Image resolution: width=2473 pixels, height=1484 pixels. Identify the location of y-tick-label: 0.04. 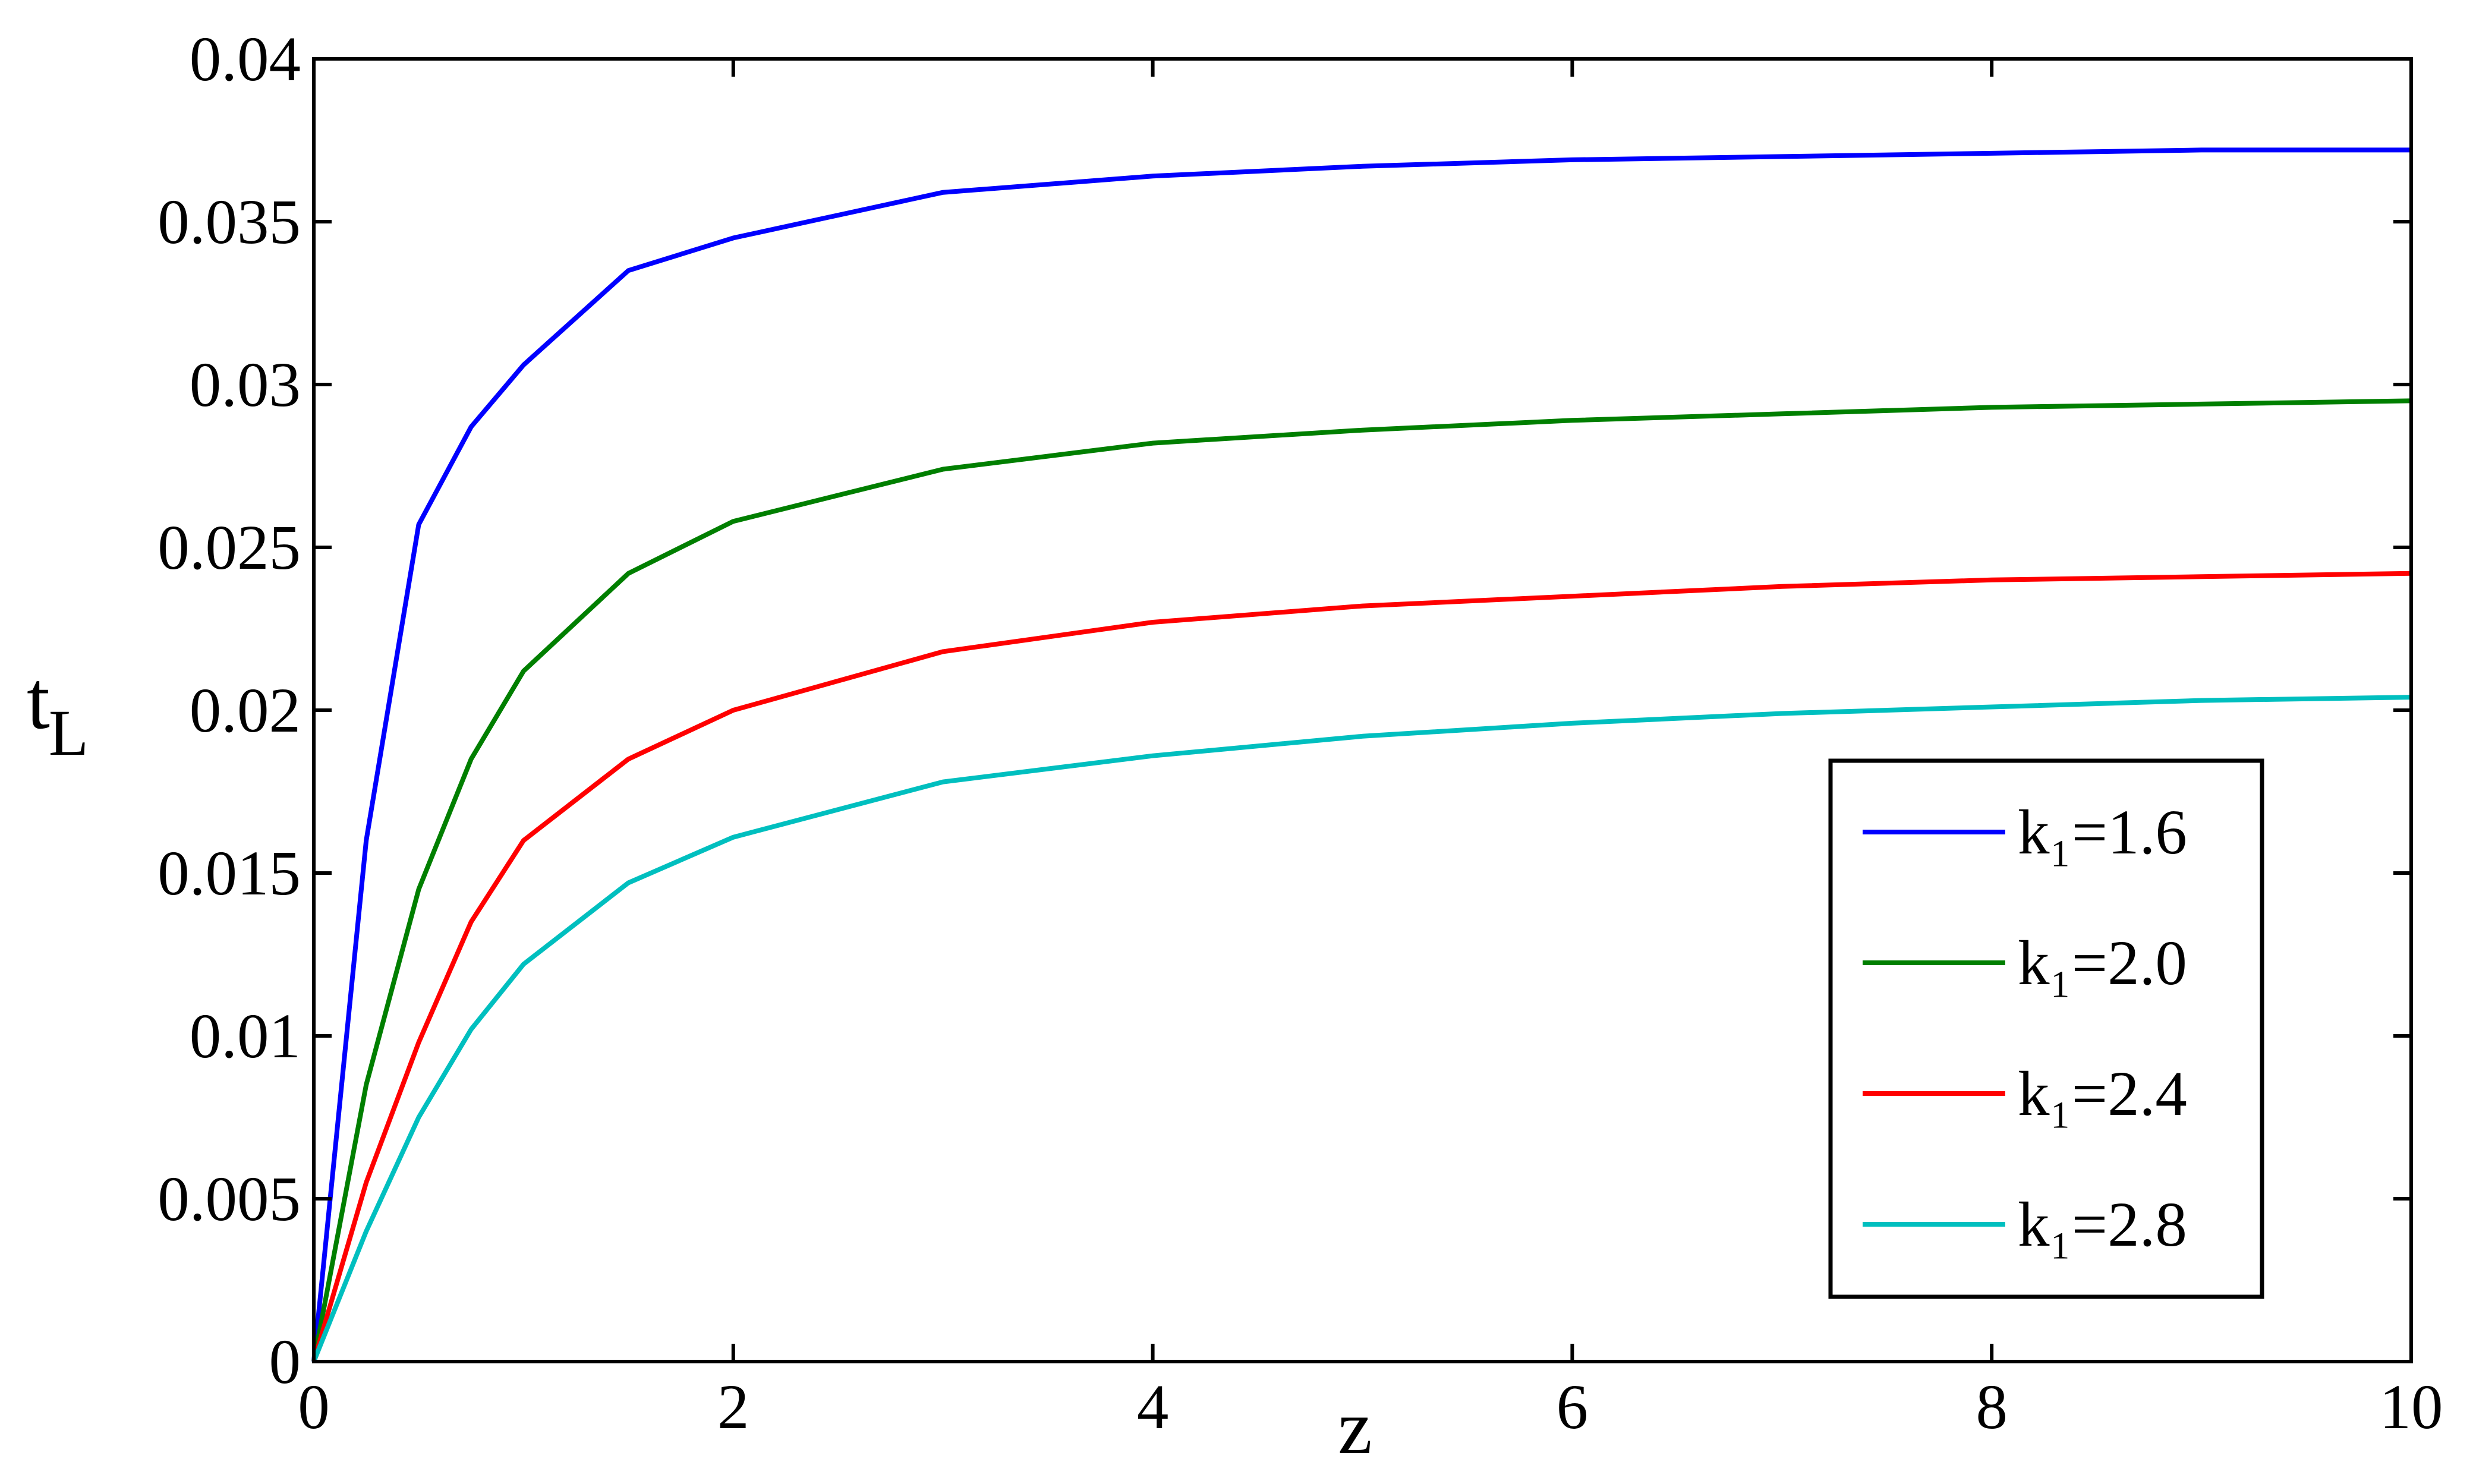
(246, 59).